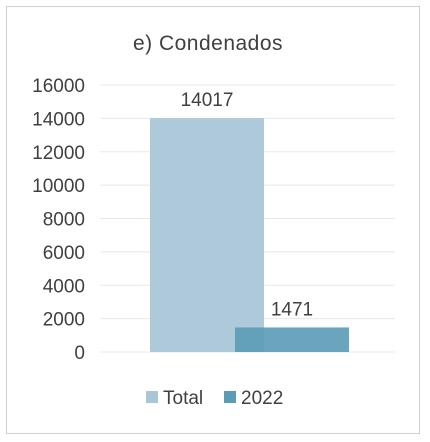 This screenshot has height=442, width=430. What do you see at coordinates (64, 220) in the screenshot?
I see `y-tick-label: 8000` at bounding box center [64, 220].